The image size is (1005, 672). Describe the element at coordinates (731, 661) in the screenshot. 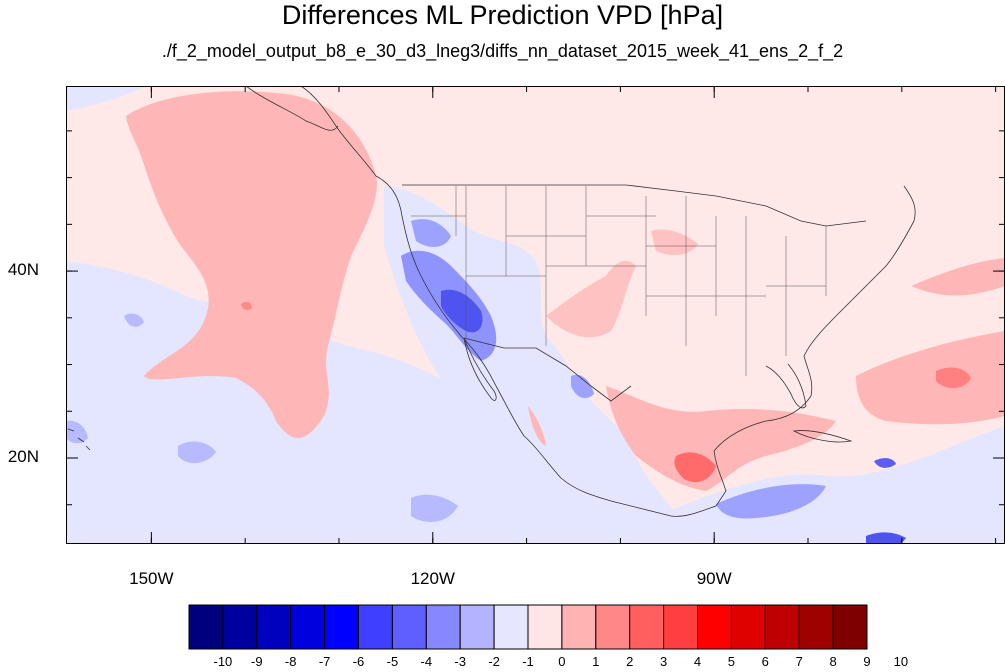

I see `colorbar-level-label: 5` at that location.